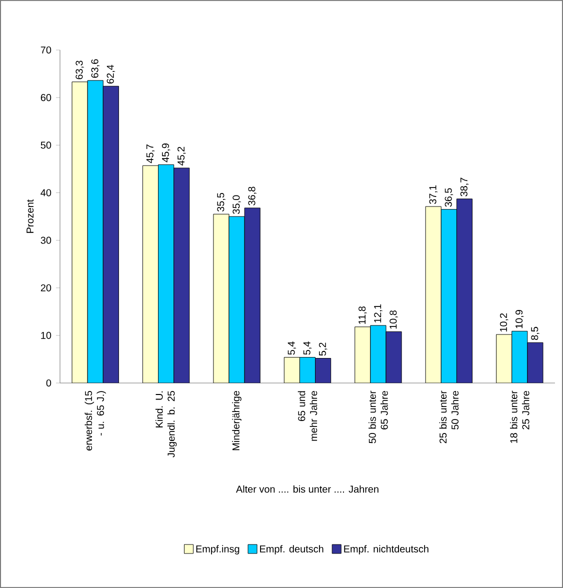  Describe the element at coordinates (46, 50) in the screenshot. I see `y-tick-label: 70` at that location.